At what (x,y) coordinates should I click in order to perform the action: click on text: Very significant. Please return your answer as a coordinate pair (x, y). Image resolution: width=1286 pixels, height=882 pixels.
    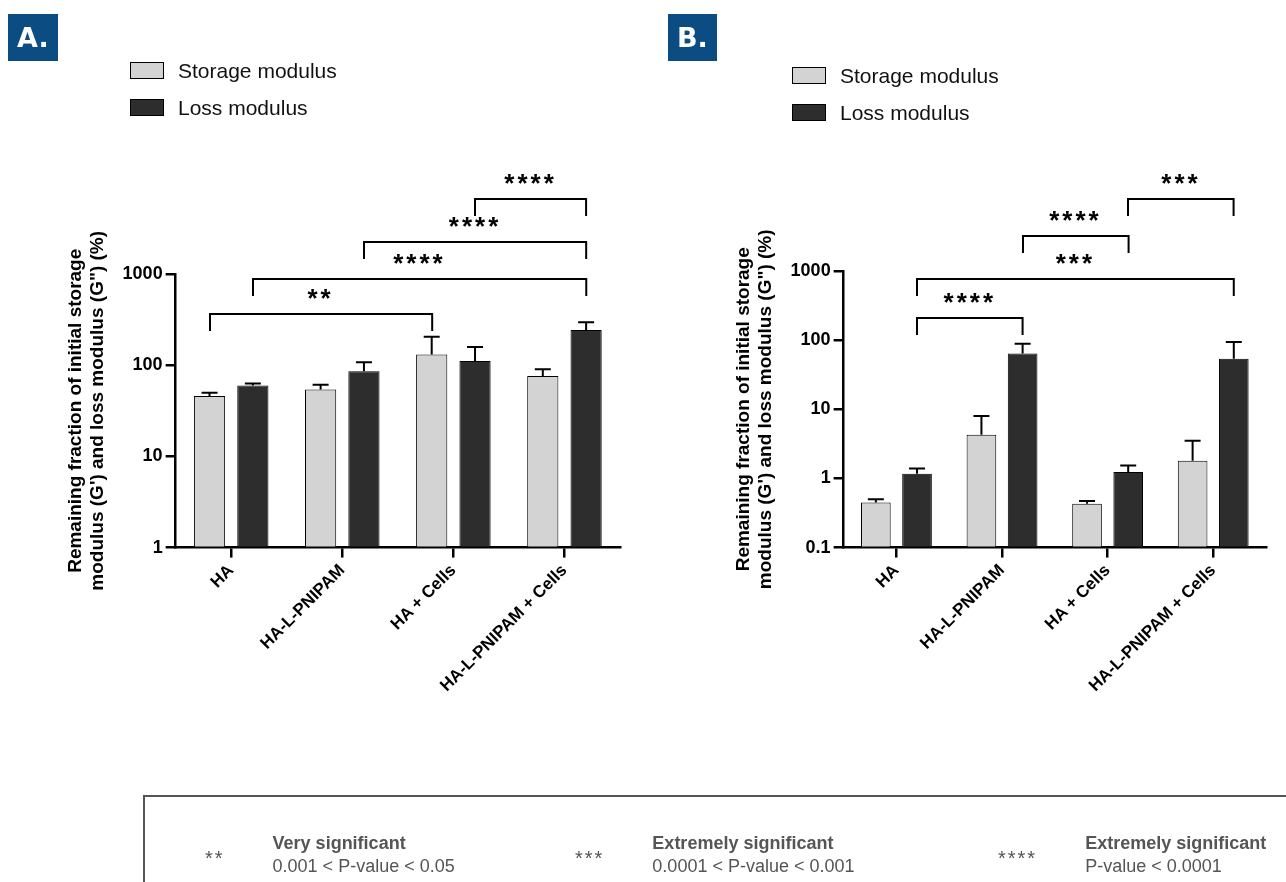
    Looking at the image, I should click on (339, 843).